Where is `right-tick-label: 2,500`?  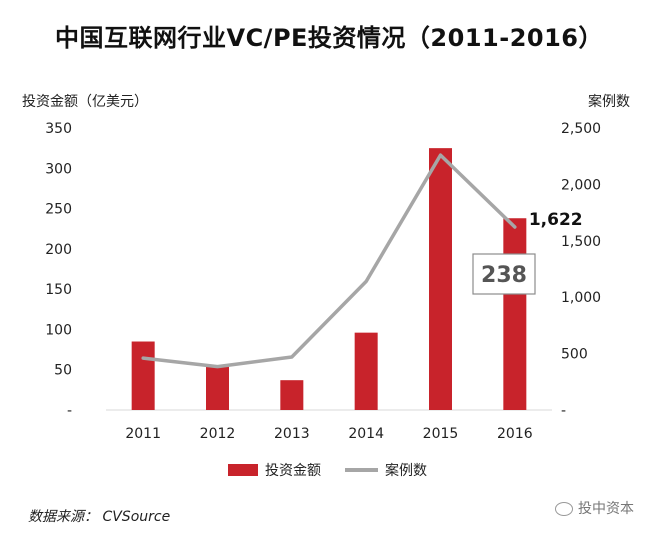 right-tick-label: 2,500 is located at coordinates (581, 129).